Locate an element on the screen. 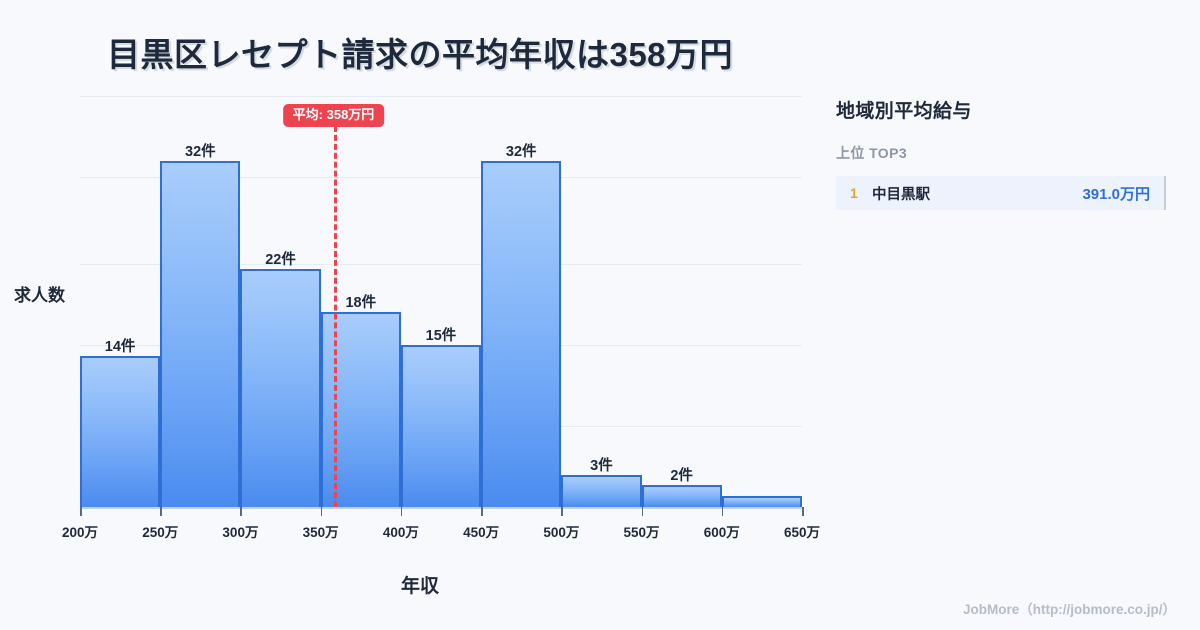 This screenshot has width=1200, height=630. y-axis-title: 求人数 is located at coordinates (39, 295).